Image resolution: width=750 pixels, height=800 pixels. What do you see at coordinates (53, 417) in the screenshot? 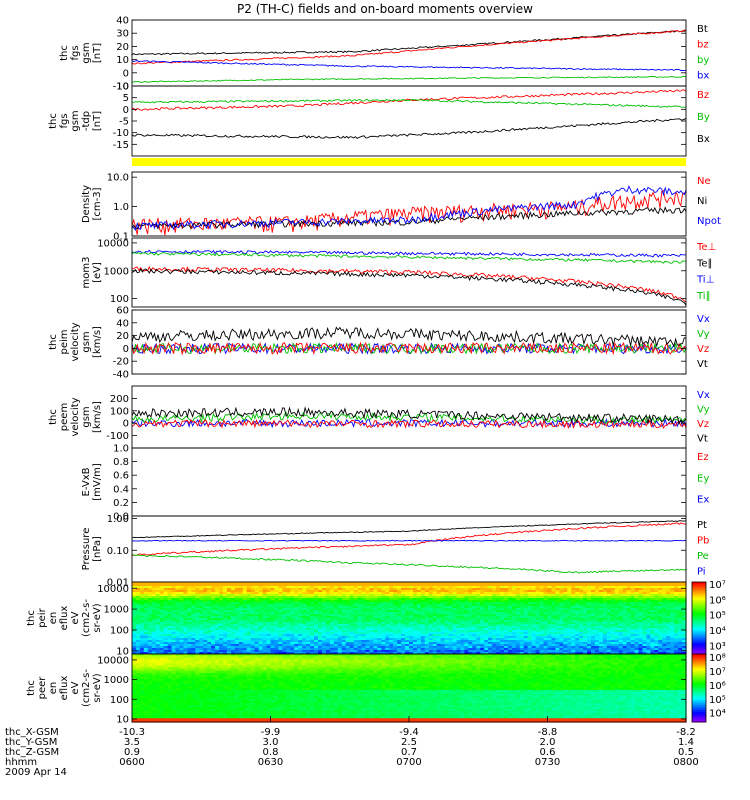
I see `y-axis-label-line: thc` at bounding box center [53, 417].